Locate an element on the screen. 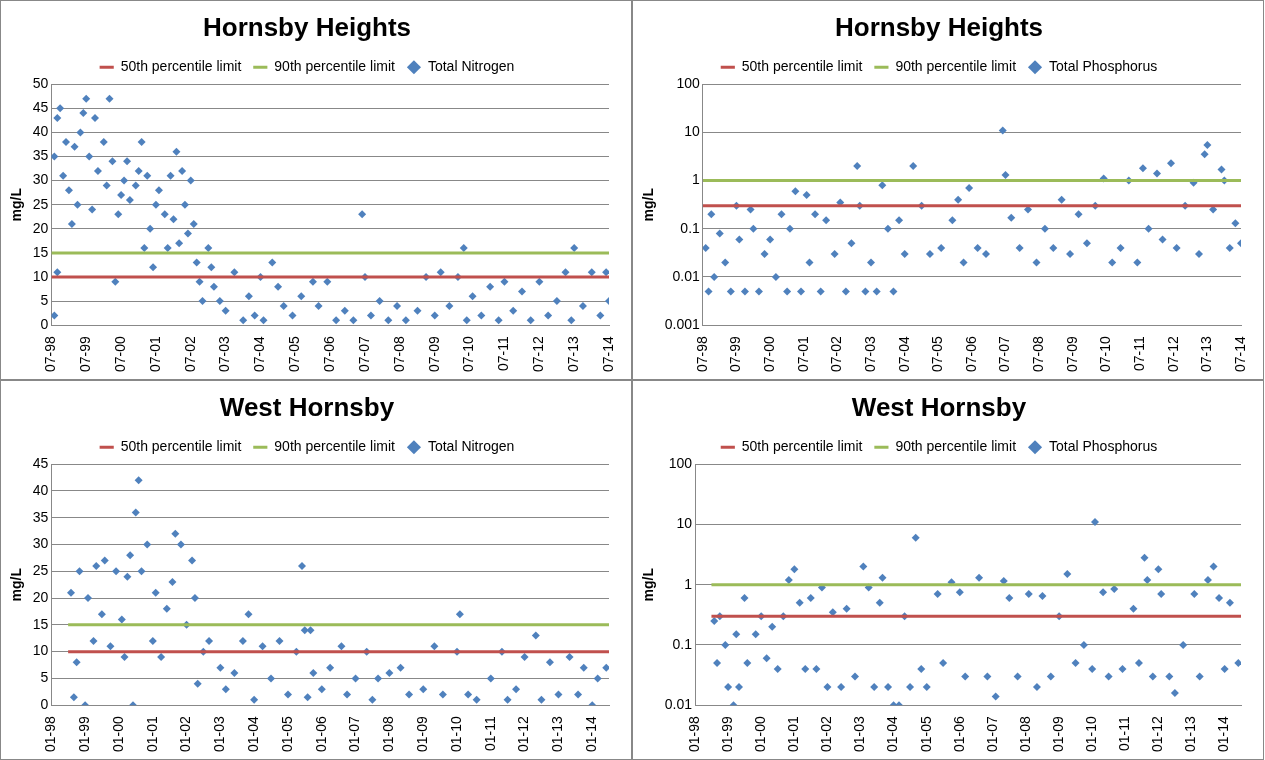 The width and height of the screenshot is (1265, 760). x-tick-label: 07-10 is located at coordinates (1105, 354).